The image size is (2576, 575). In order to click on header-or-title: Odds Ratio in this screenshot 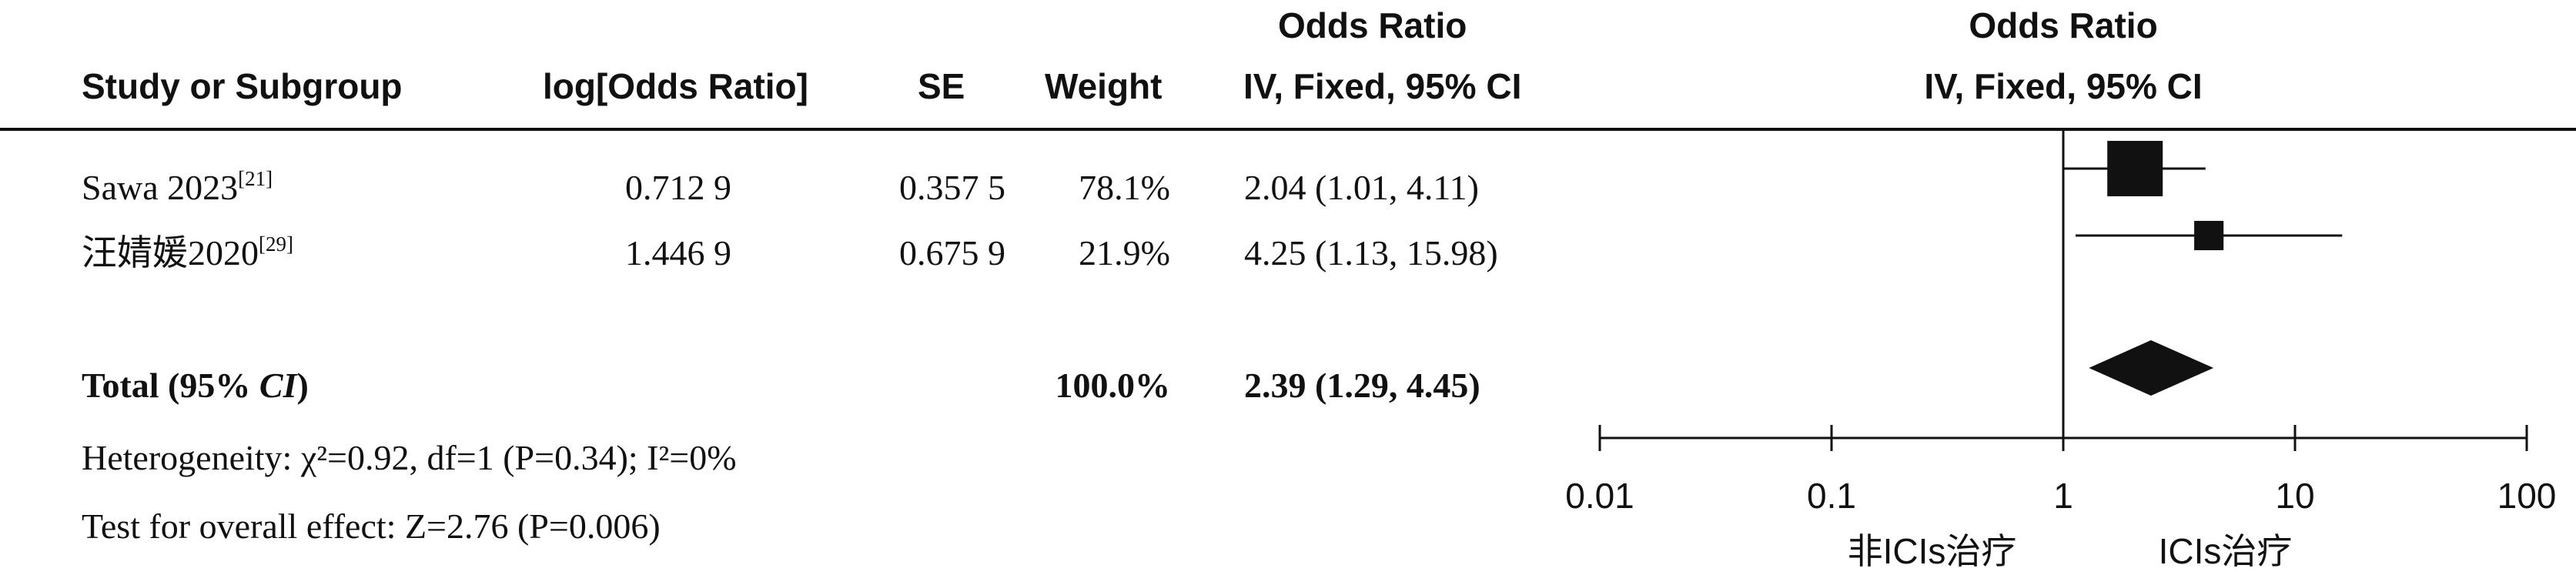, I will do `click(1373, 25)`.